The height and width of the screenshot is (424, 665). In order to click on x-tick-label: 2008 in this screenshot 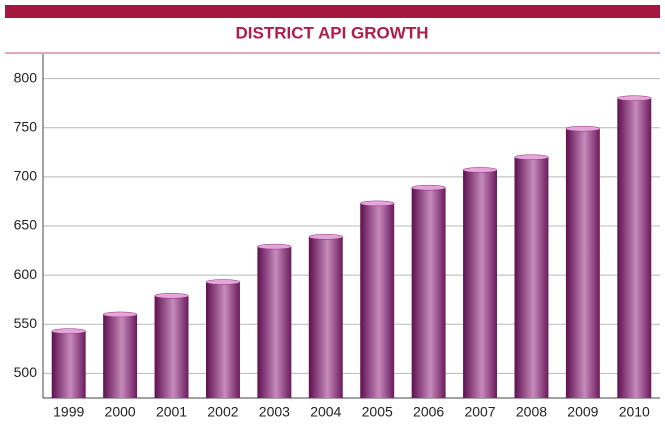, I will do `click(531, 412)`.